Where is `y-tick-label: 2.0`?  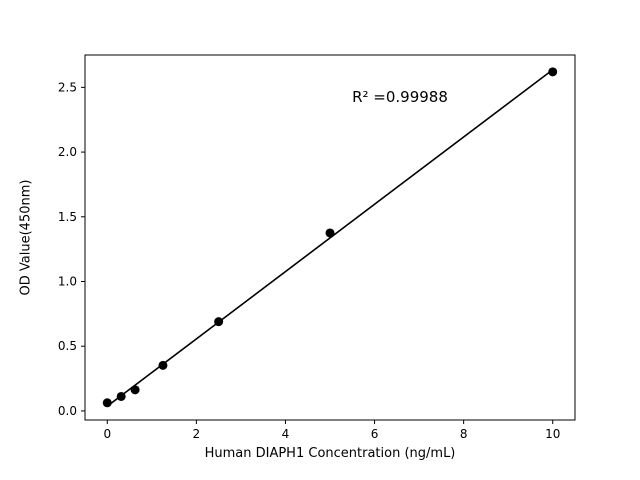
y-tick-label: 2.0 is located at coordinates (67, 152).